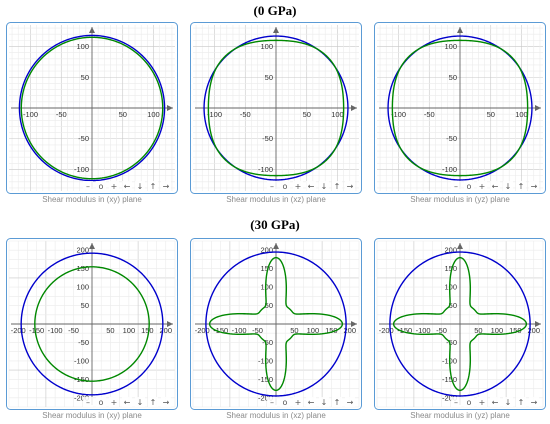 This screenshot has width=550, height=424. What do you see at coordinates (129, 330) in the screenshot?
I see `x-tick-label: 100` at bounding box center [129, 330].